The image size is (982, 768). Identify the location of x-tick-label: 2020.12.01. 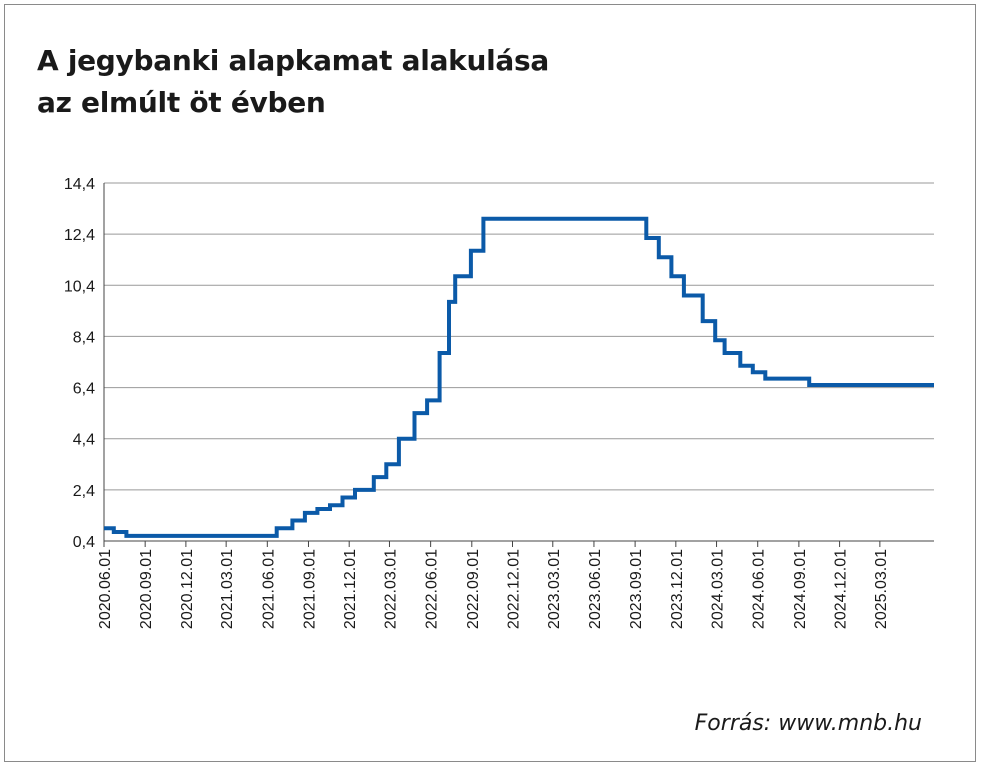
(187, 589).